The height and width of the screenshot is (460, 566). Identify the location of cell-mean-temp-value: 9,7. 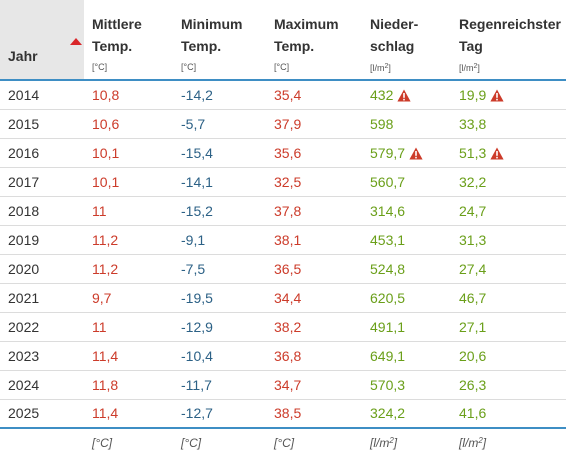
(102, 297).